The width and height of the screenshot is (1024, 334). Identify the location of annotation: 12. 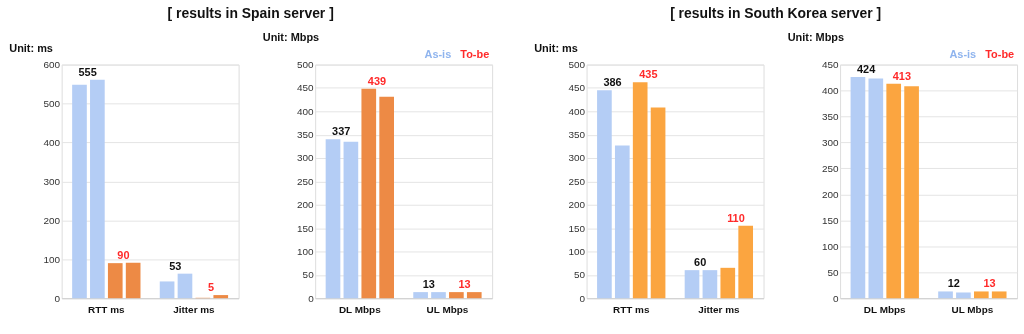
(953, 283).